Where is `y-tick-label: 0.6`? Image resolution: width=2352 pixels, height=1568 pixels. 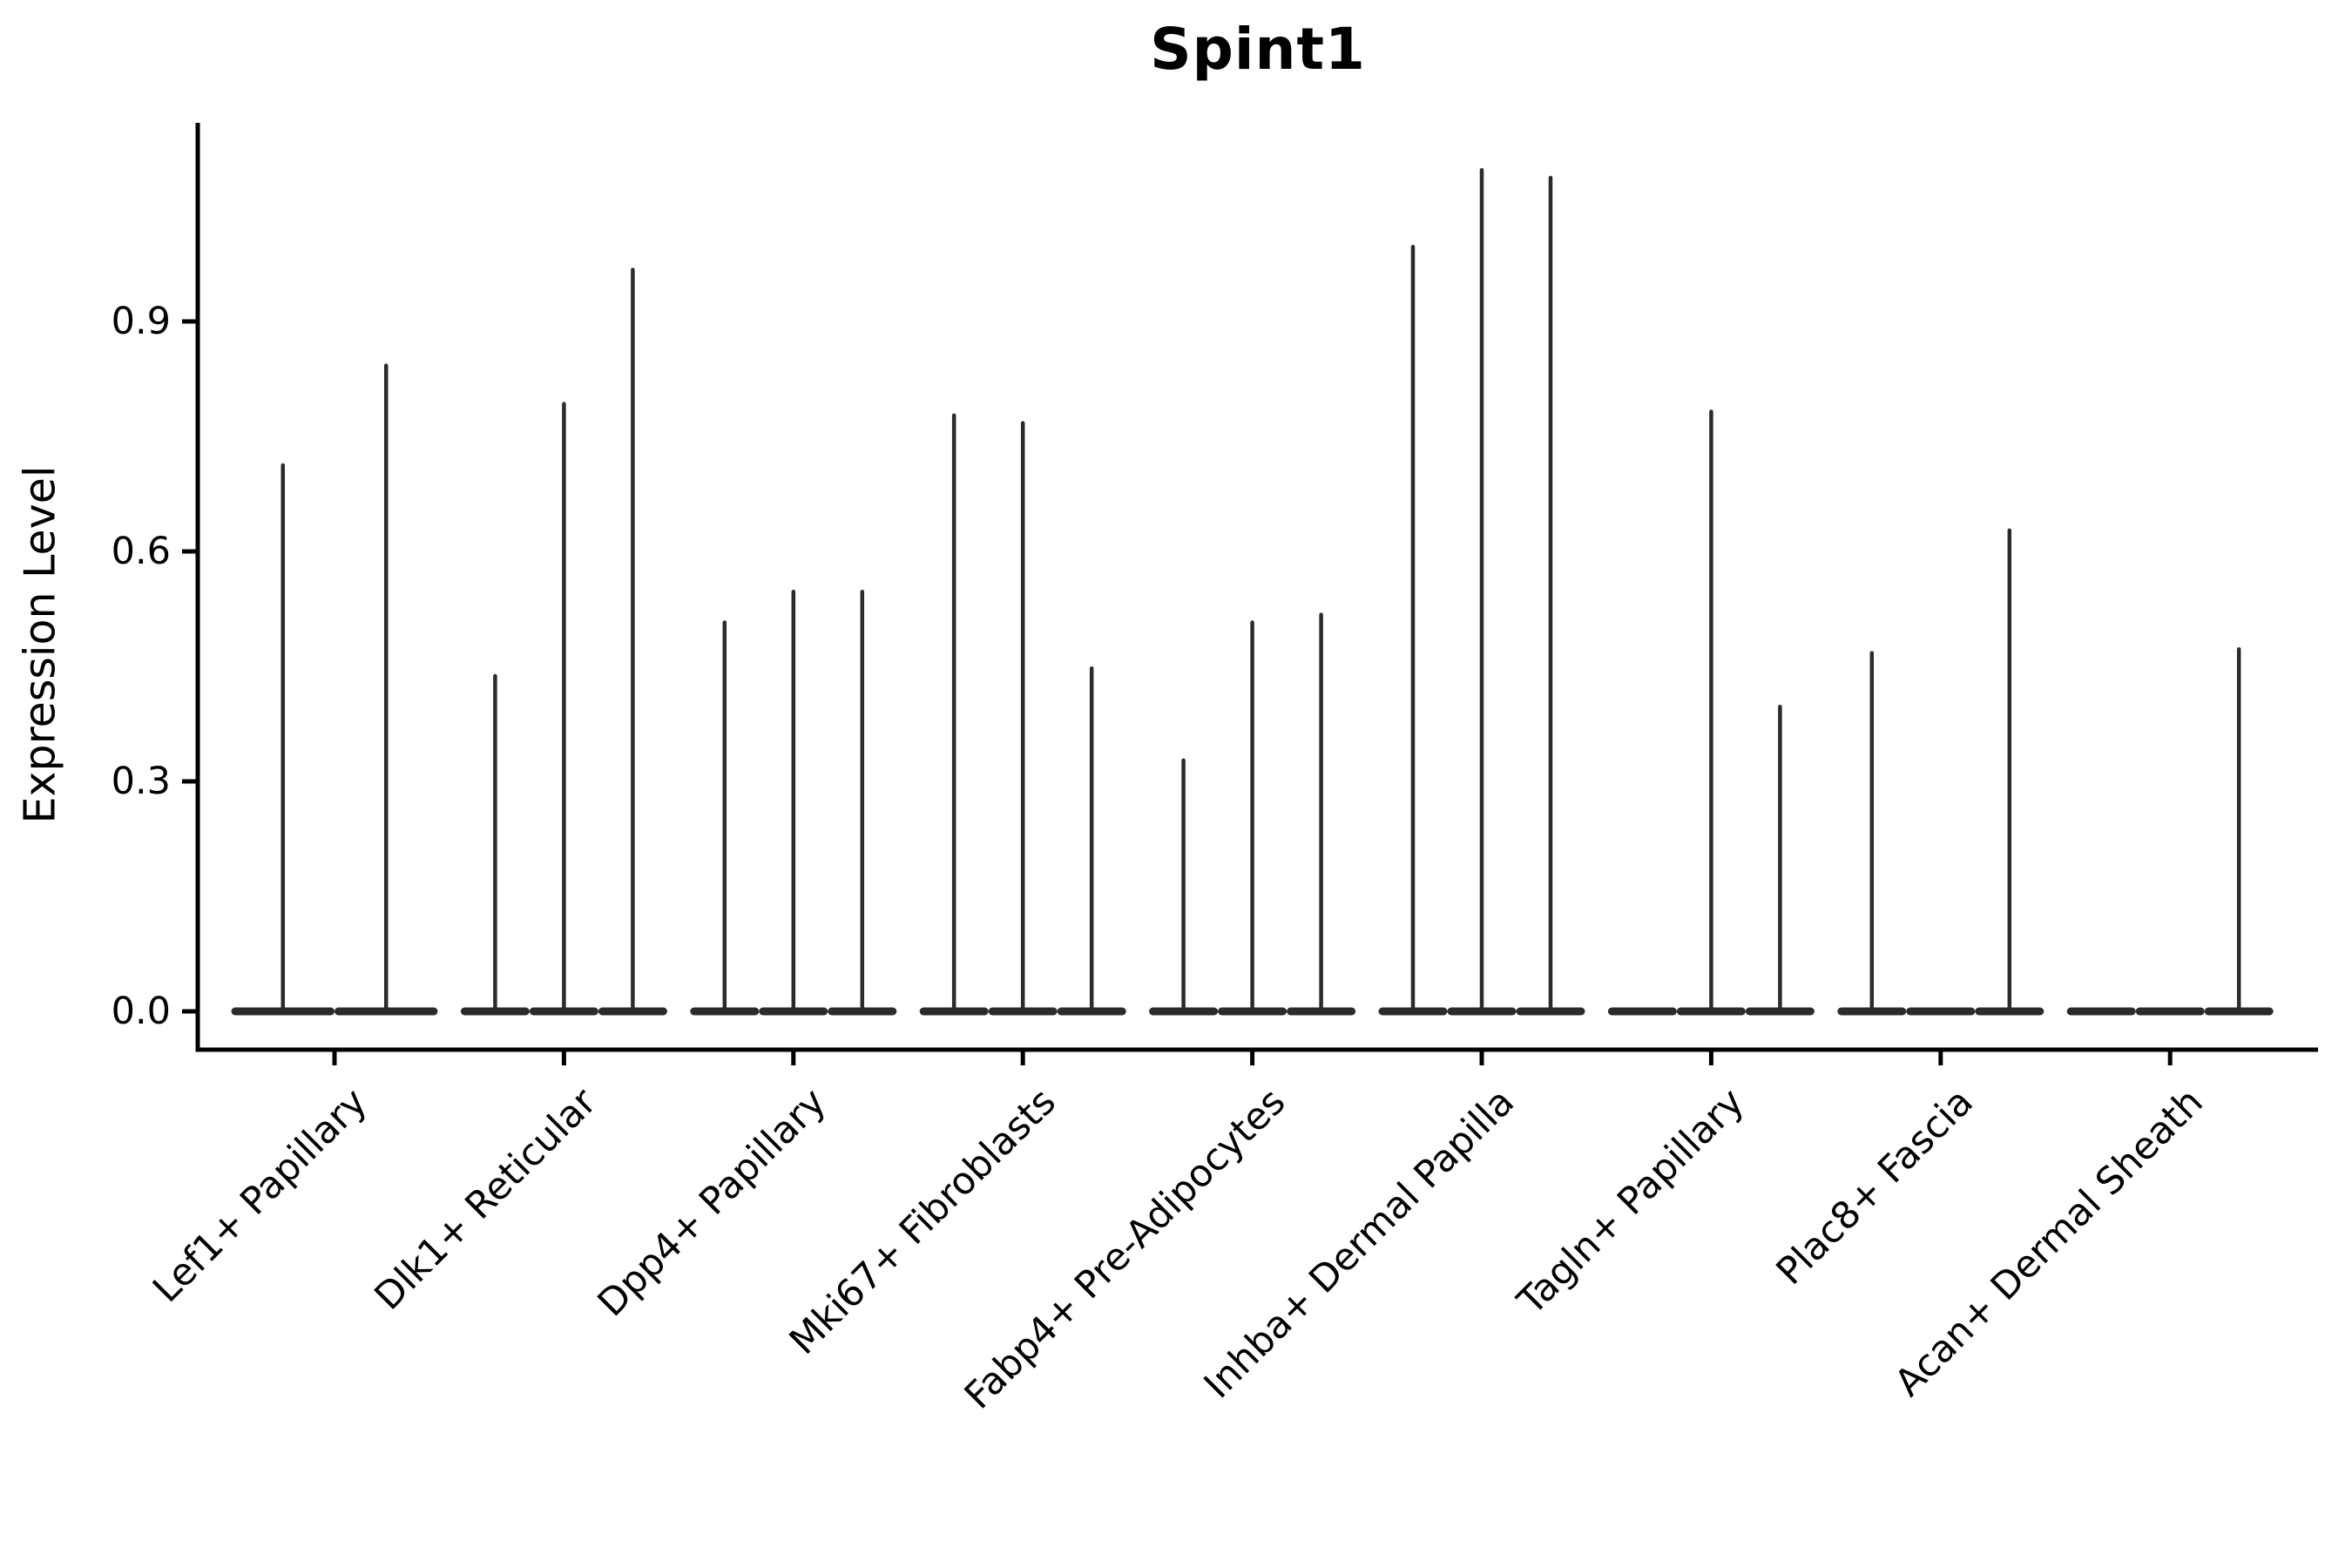
y-tick-label: 0.6 is located at coordinates (141, 551).